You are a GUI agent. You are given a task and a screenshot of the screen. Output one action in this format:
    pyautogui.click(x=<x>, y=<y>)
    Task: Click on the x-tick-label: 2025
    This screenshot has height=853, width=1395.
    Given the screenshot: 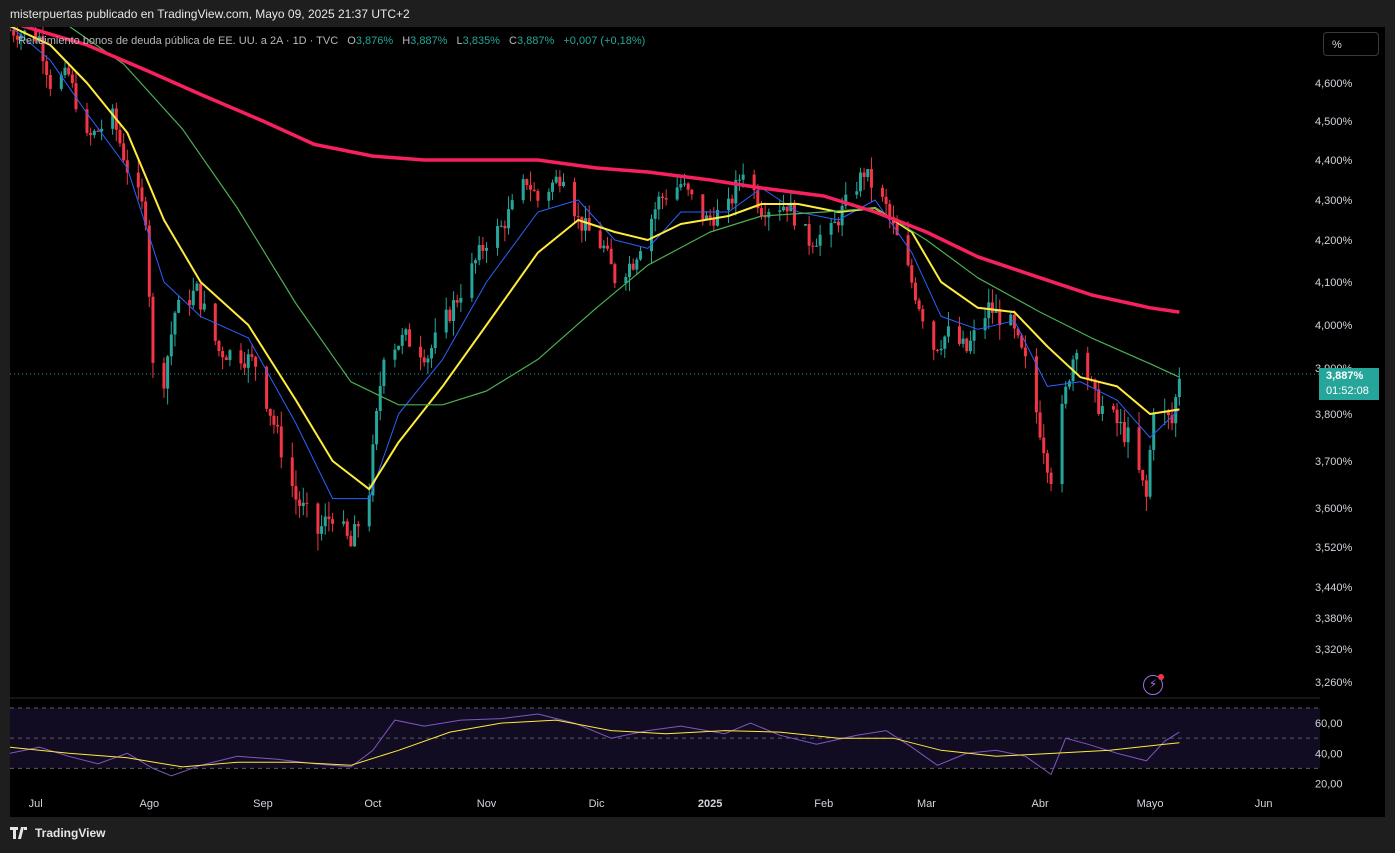 What is the action you would take?
    pyautogui.click(x=710, y=804)
    